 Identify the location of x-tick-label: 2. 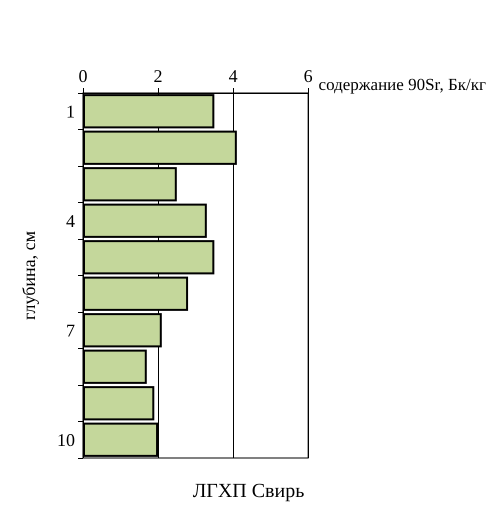
(158, 76).